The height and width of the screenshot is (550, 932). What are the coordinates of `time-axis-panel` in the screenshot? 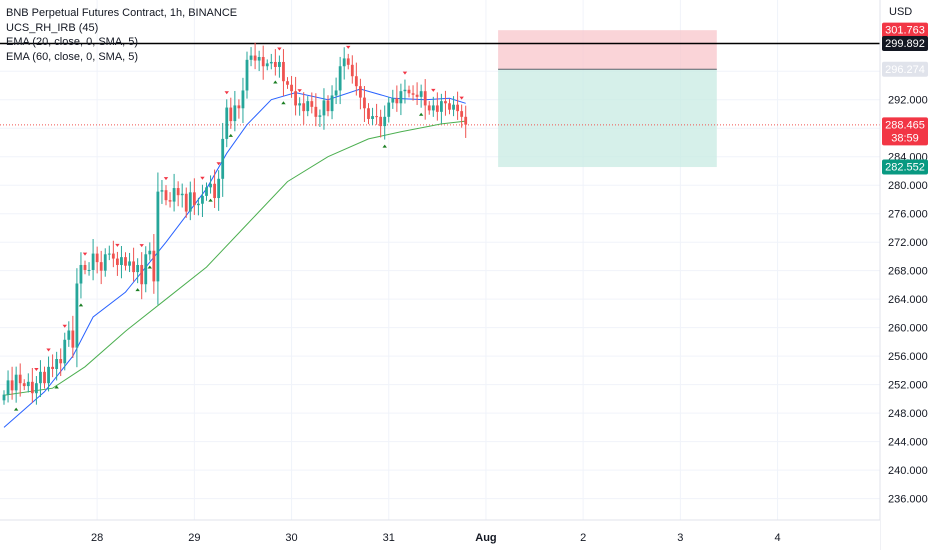 It's located at (440, 535).